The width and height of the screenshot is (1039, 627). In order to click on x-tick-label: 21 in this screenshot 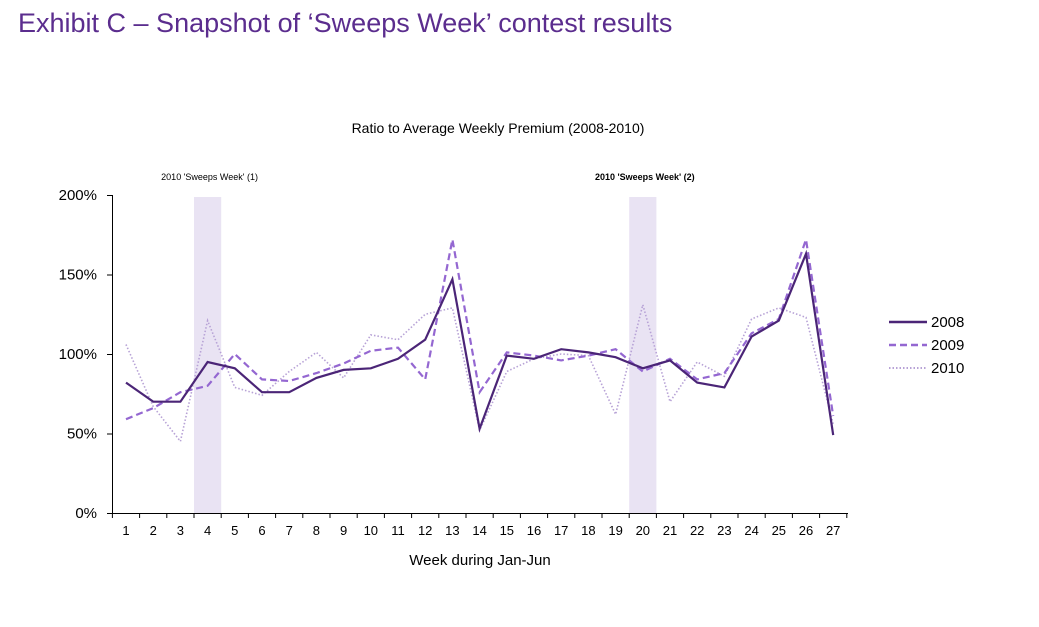, I will do `click(670, 530)`.